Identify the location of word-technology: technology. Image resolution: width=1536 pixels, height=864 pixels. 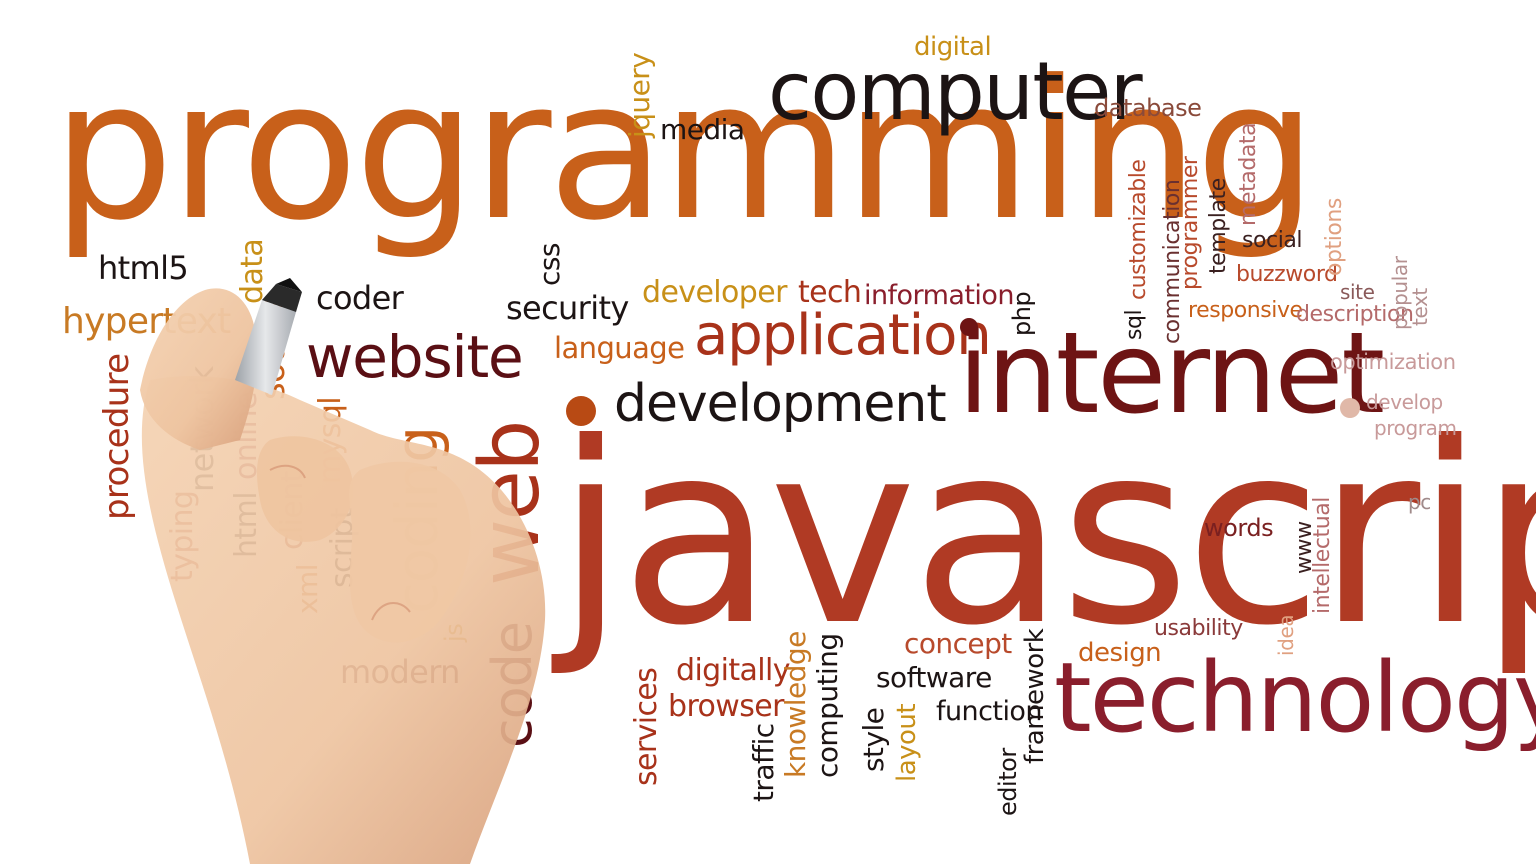
(1295, 698).